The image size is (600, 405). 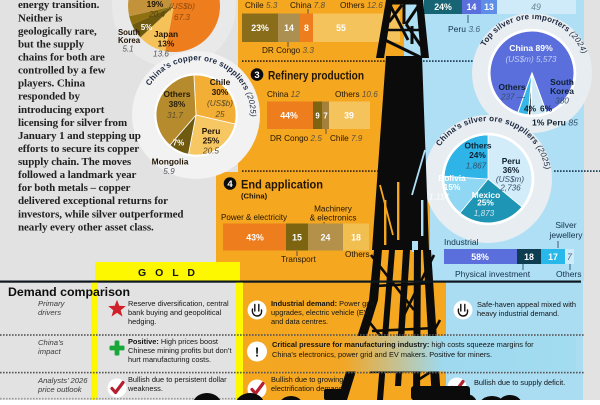 I want to click on svg-text: price outlook, so click(x=60, y=389).